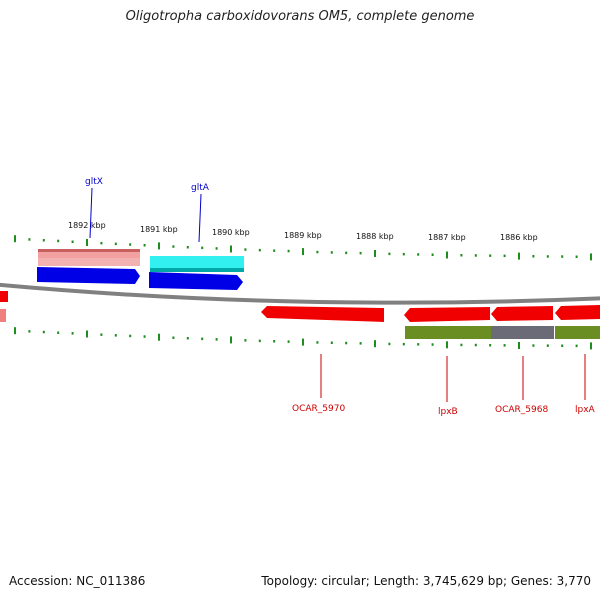 The image size is (600, 600). I want to click on gene-feature-pink, so click(89, 253).